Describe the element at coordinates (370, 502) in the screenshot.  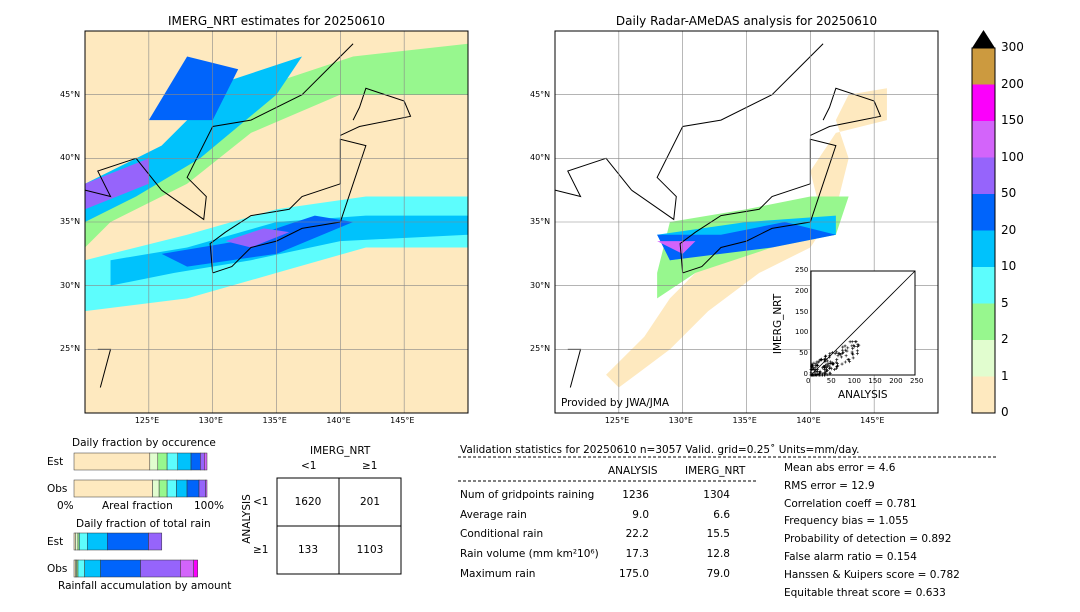
I see `cell-false-alarm: 201` at that location.